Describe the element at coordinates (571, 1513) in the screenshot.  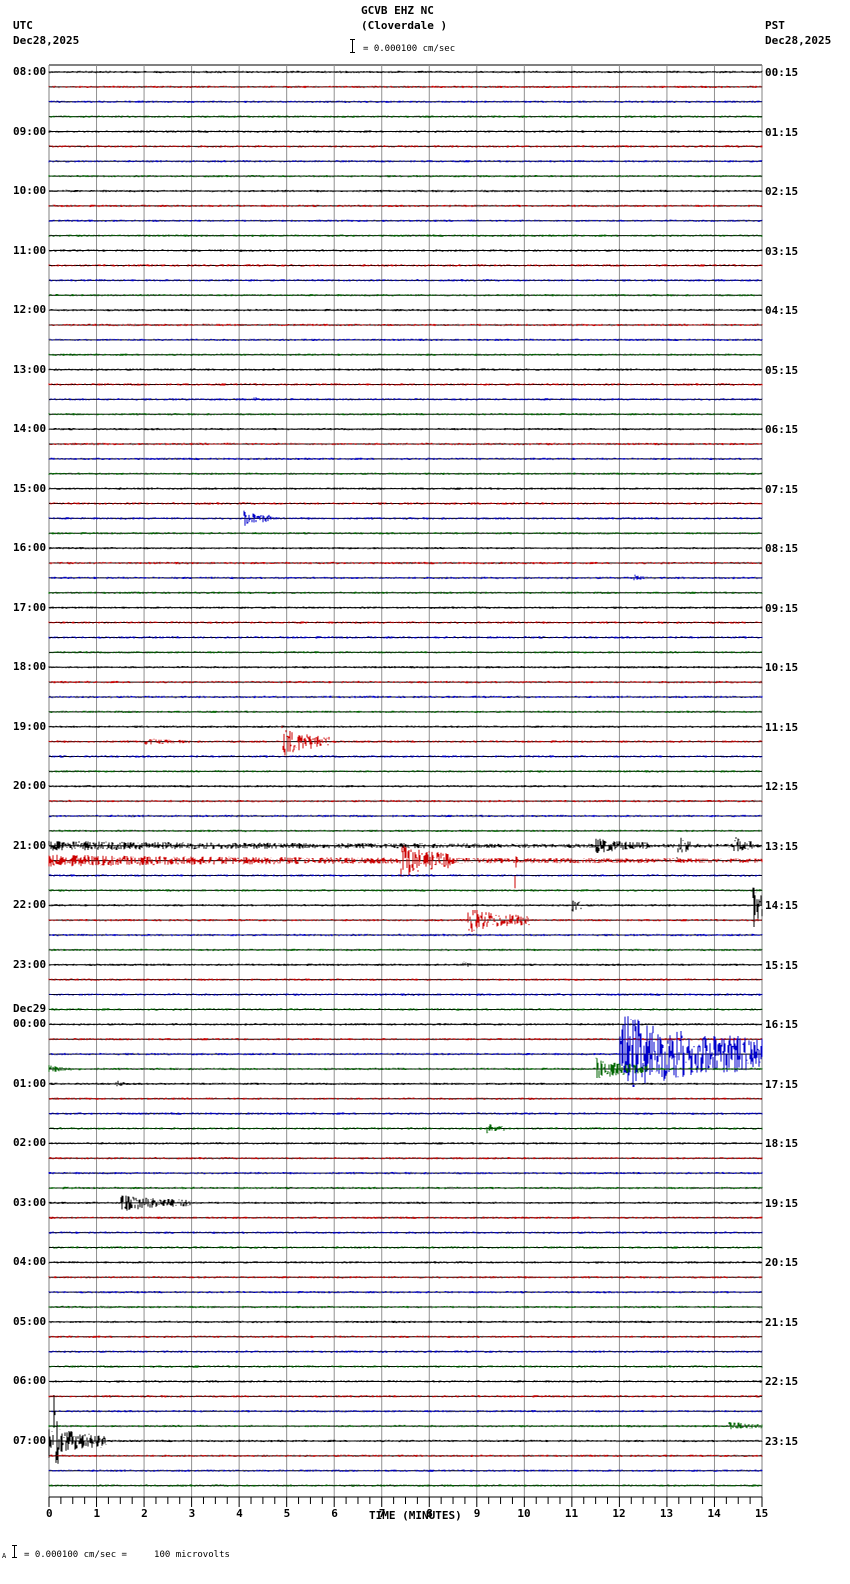
I see `x-tick-label: 11` at that location.